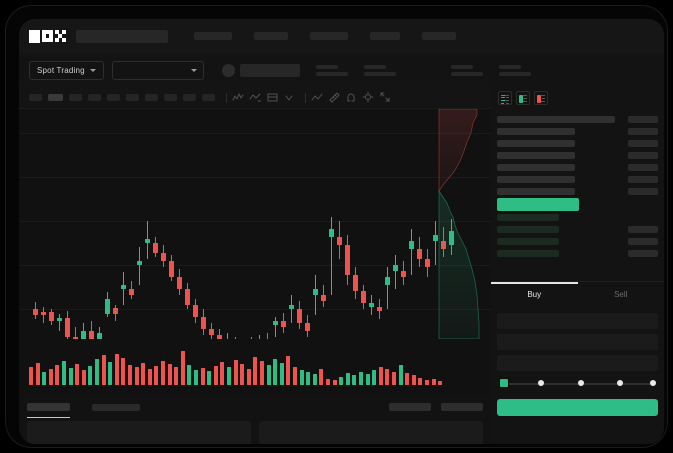 This screenshot has height=453, width=673. What do you see at coordinates (157, 70) in the screenshot?
I see `pair-selector` at bounding box center [157, 70].